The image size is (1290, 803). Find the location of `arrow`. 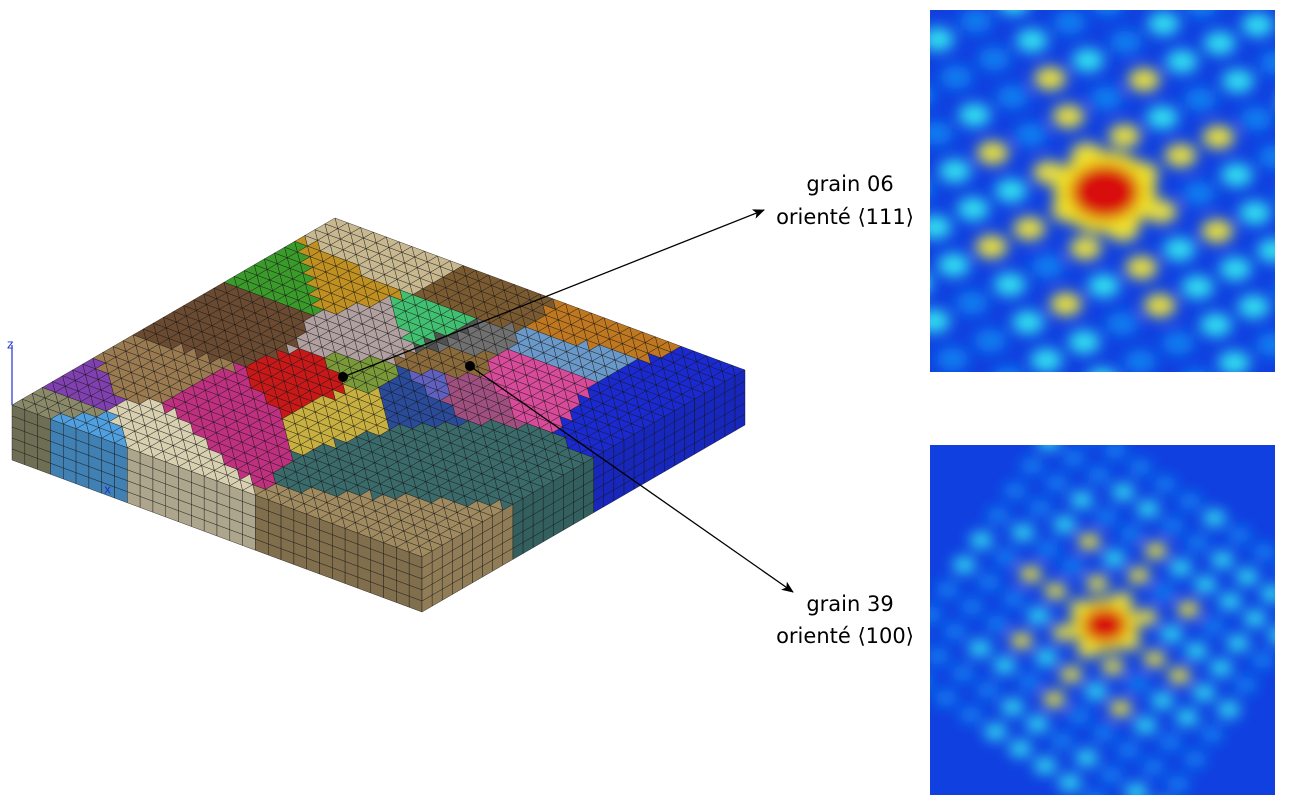

arrow is located at coordinates (553, 293).